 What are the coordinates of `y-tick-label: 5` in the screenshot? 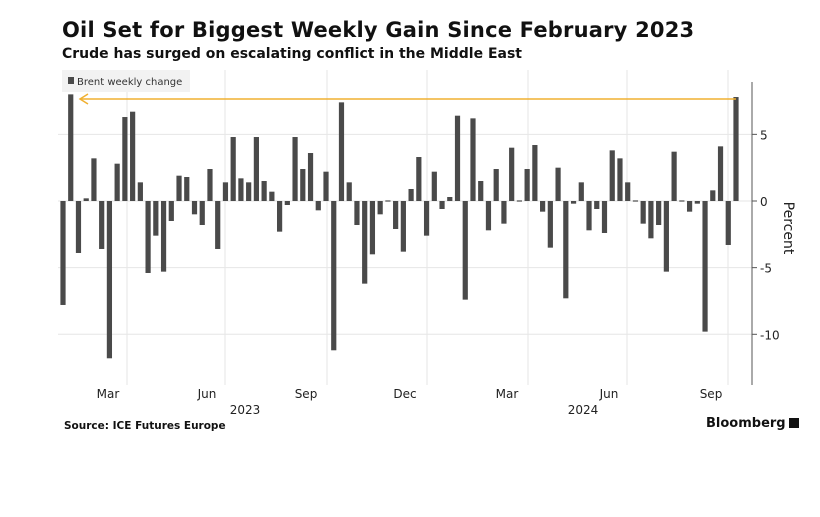 It's located at (764, 135).